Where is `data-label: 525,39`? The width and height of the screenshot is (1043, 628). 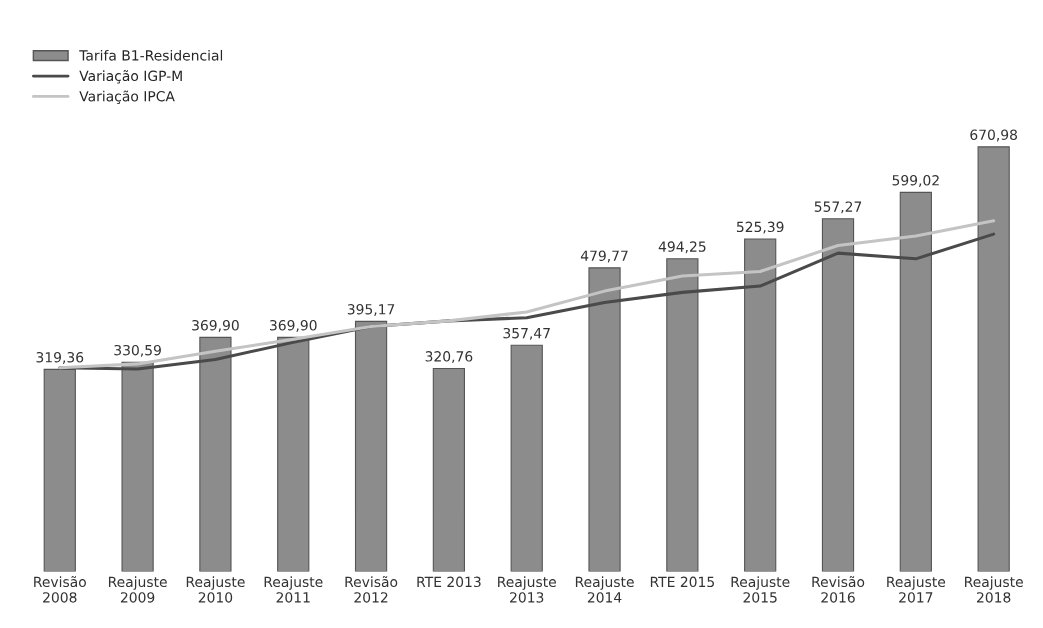 data-label: 525,39 is located at coordinates (760, 227).